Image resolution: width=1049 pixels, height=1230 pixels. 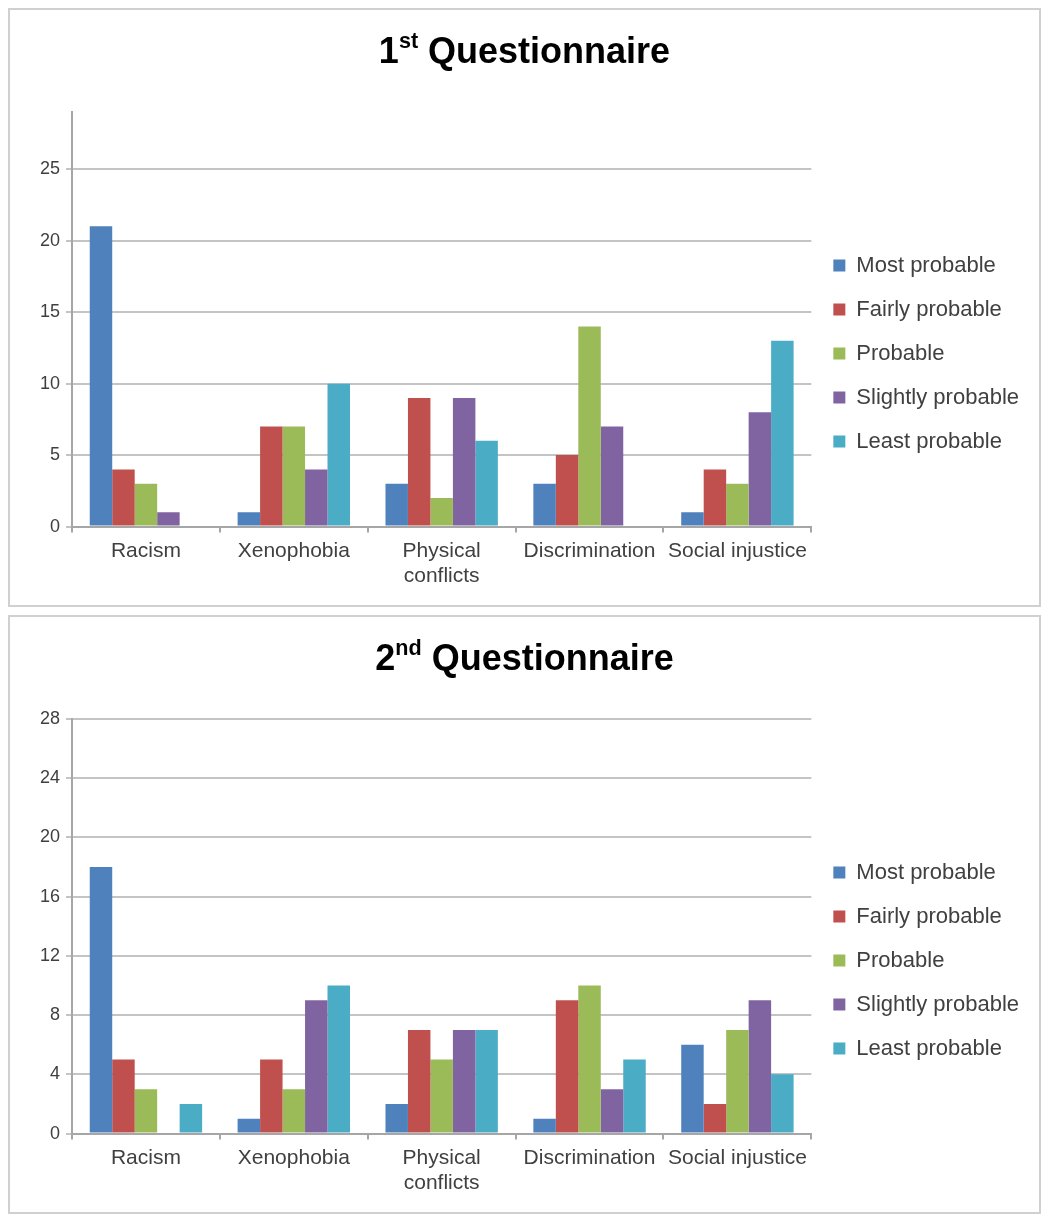 What do you see at coordinates (49, 895) in the screenshot?
I see `y-tick-label: 16` at bounding box center [49, 895].